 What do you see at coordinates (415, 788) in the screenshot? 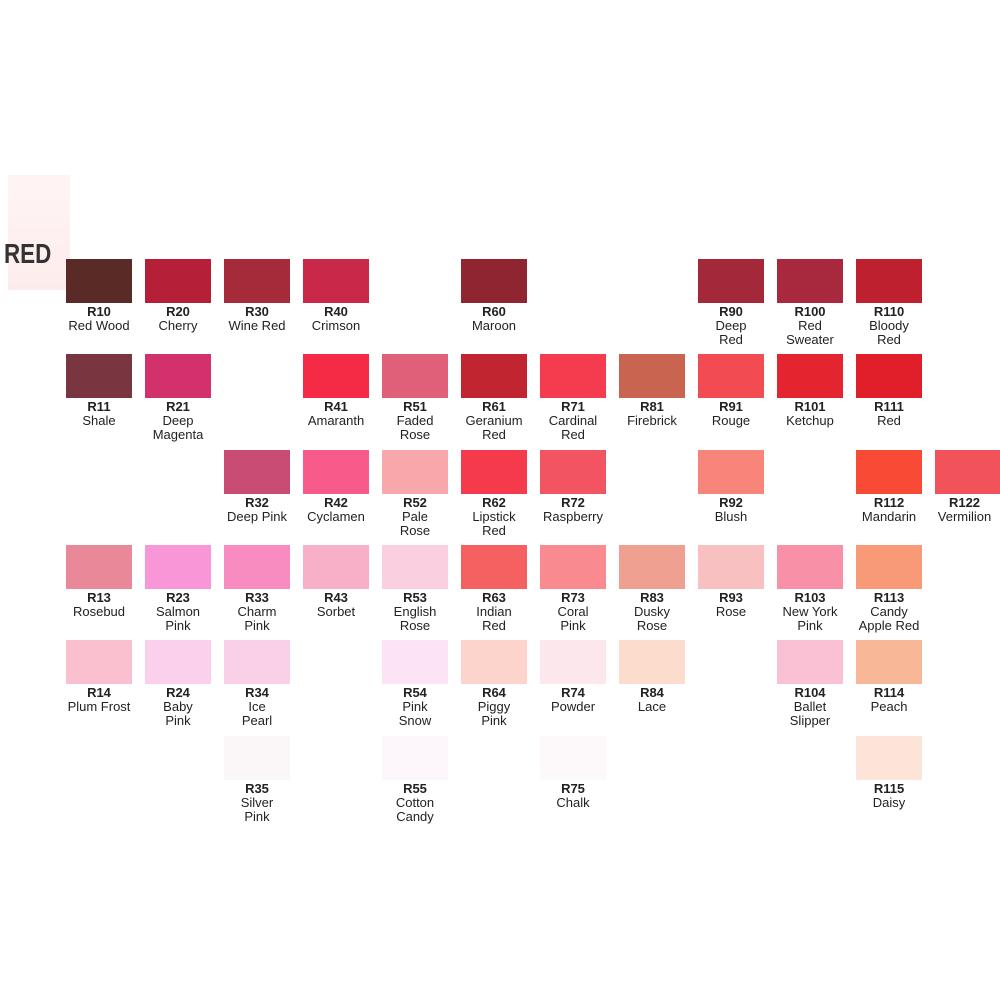
I see `swatch-code: R55` at bounding box center [415, 788].